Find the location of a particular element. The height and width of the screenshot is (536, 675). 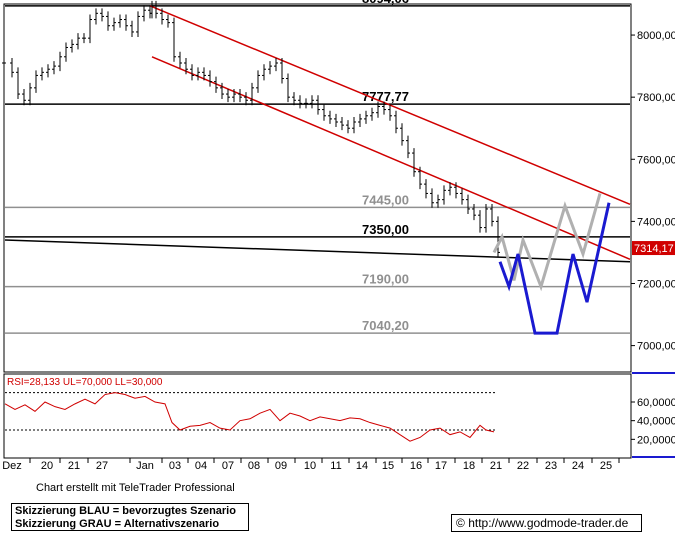

x-tick-label: 15 is located at coordinates (388, 466).